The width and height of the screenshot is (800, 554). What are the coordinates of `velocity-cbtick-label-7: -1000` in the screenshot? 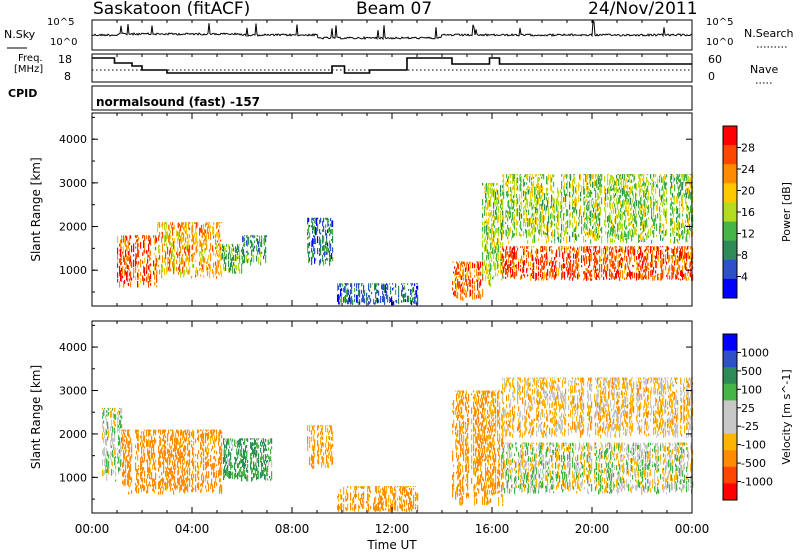 It's located at (757, 482).